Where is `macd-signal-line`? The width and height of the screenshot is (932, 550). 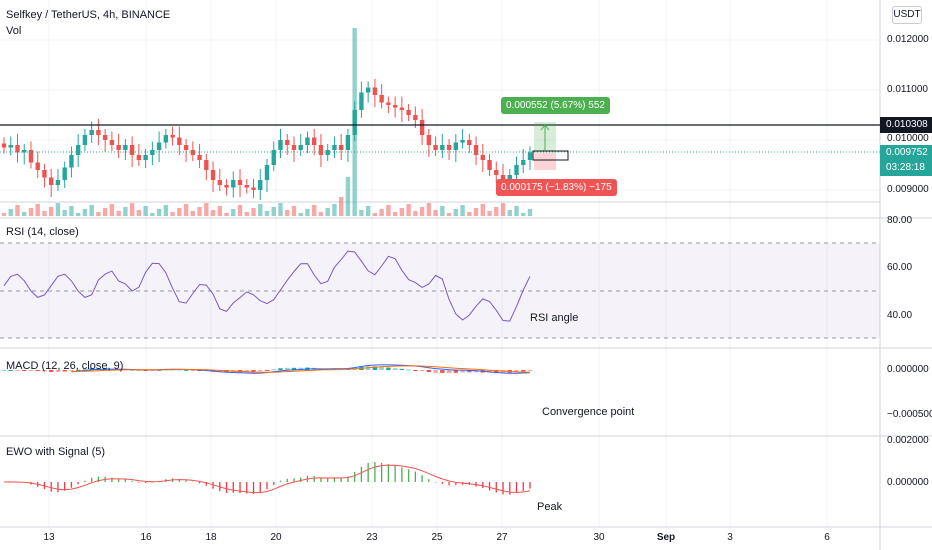 macd-signal-line is located at coordinates (301, 369).